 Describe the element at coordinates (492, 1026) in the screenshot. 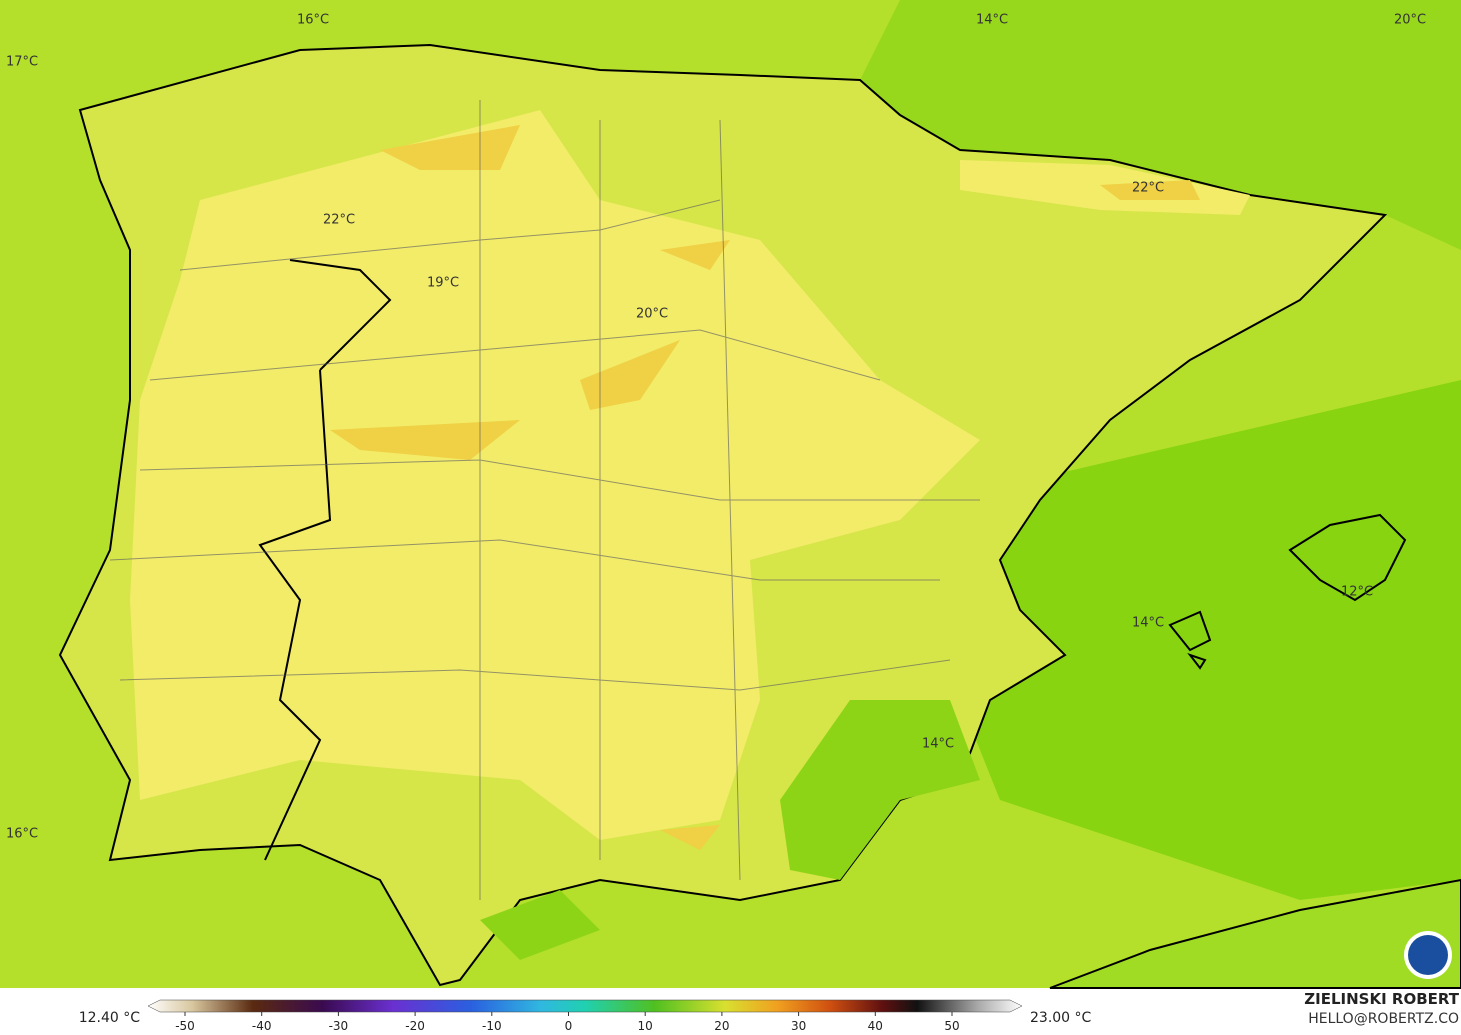

I see `colorbar-tick-label: -10` at that location.